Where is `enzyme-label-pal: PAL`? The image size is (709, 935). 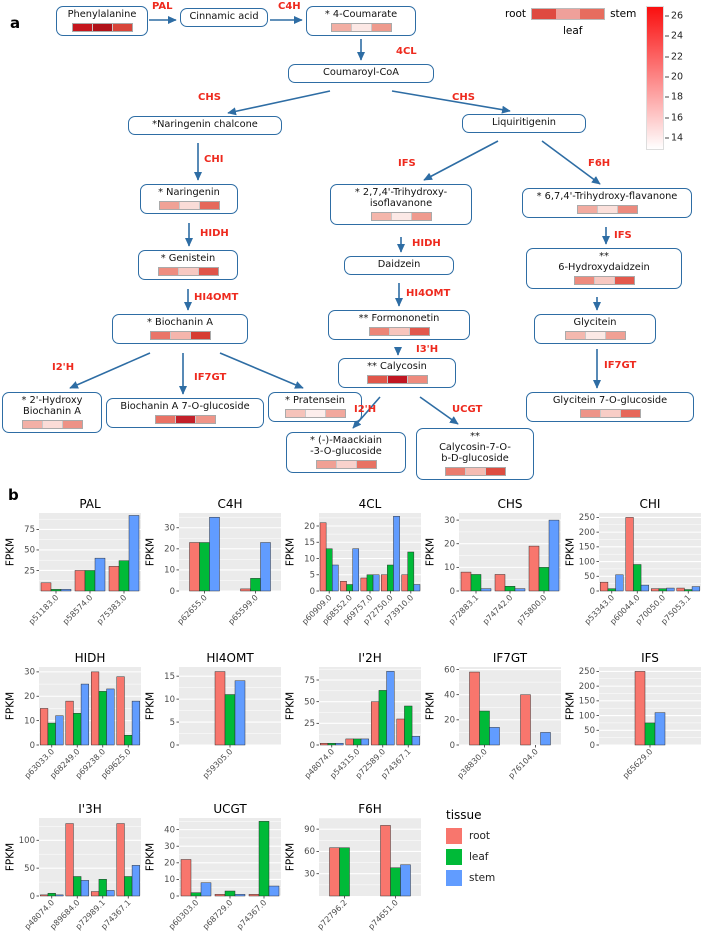
enzyme-label-pal: PAL is located at coordinates (162, 6).